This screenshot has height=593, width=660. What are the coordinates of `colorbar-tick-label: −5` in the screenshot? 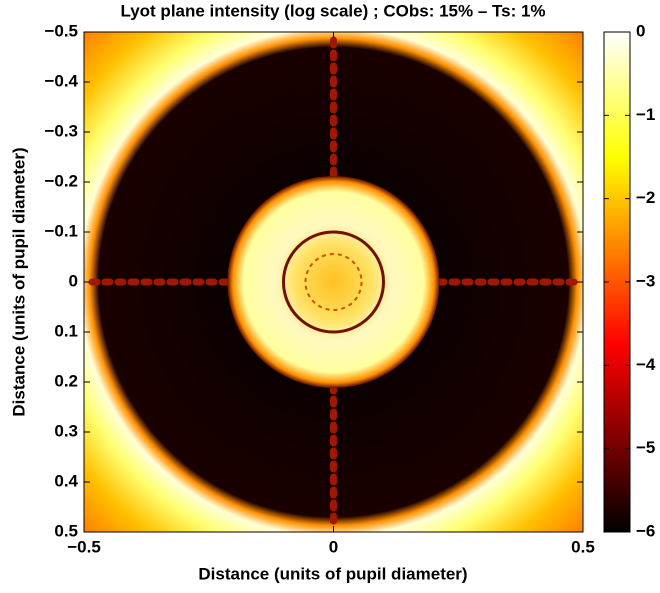 It's located at (645, 447).